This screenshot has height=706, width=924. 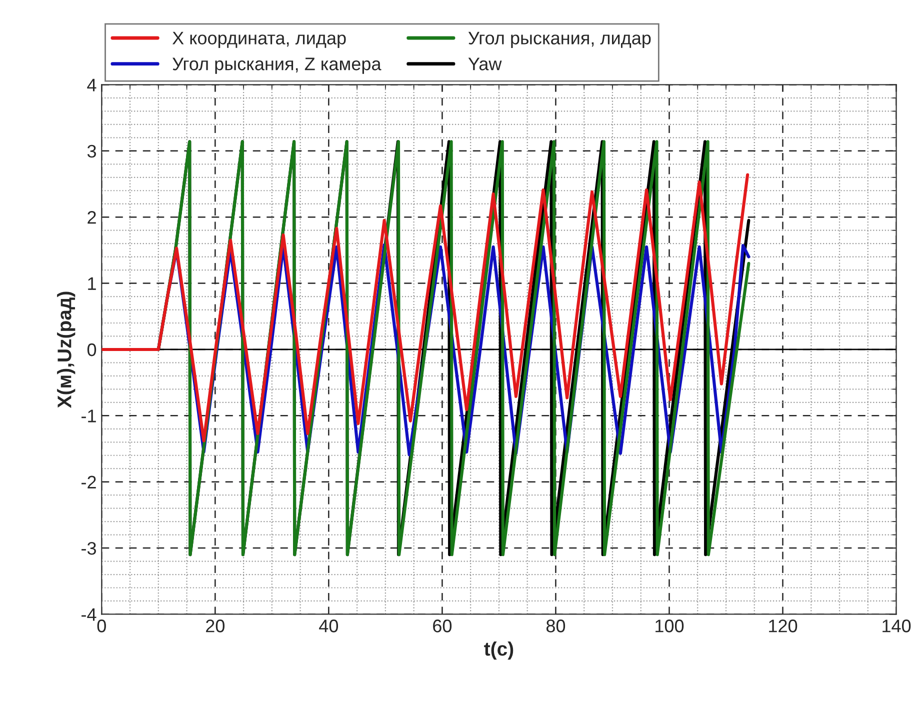 I want to click on legend-label: X координата, лидар, so click(x=259, y=40).